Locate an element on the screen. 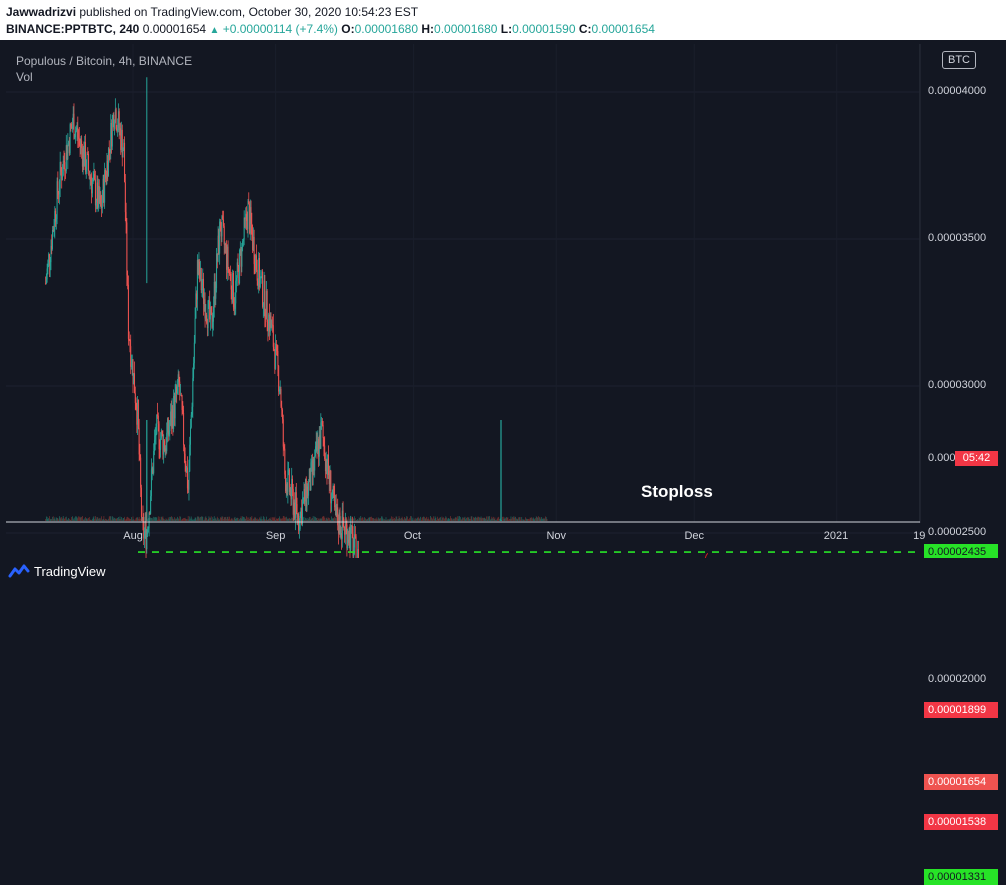  stoploss-annotation: Stoploss is located at coordinates (677, 491).